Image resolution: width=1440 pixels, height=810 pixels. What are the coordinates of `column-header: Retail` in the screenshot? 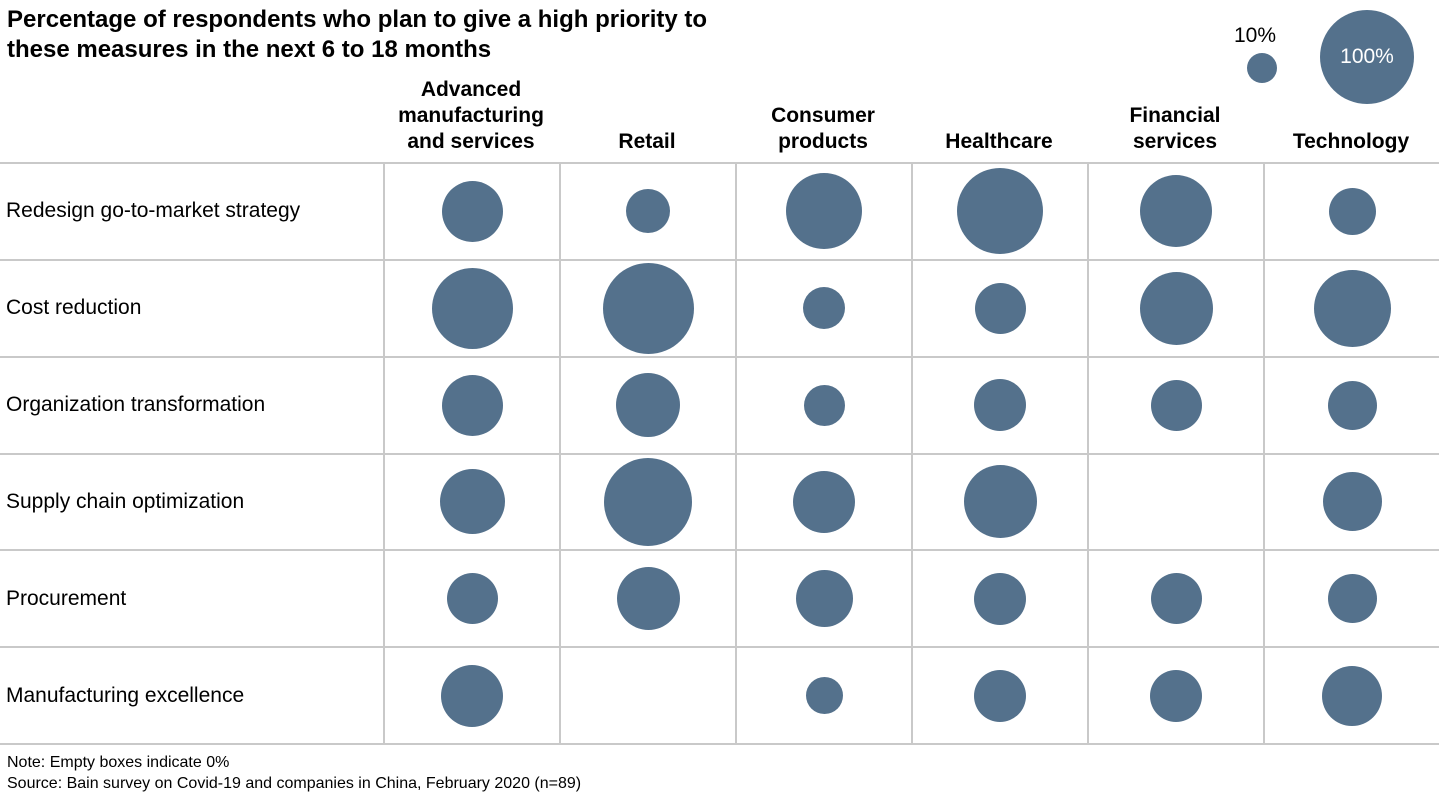 It's located at (647, 143).